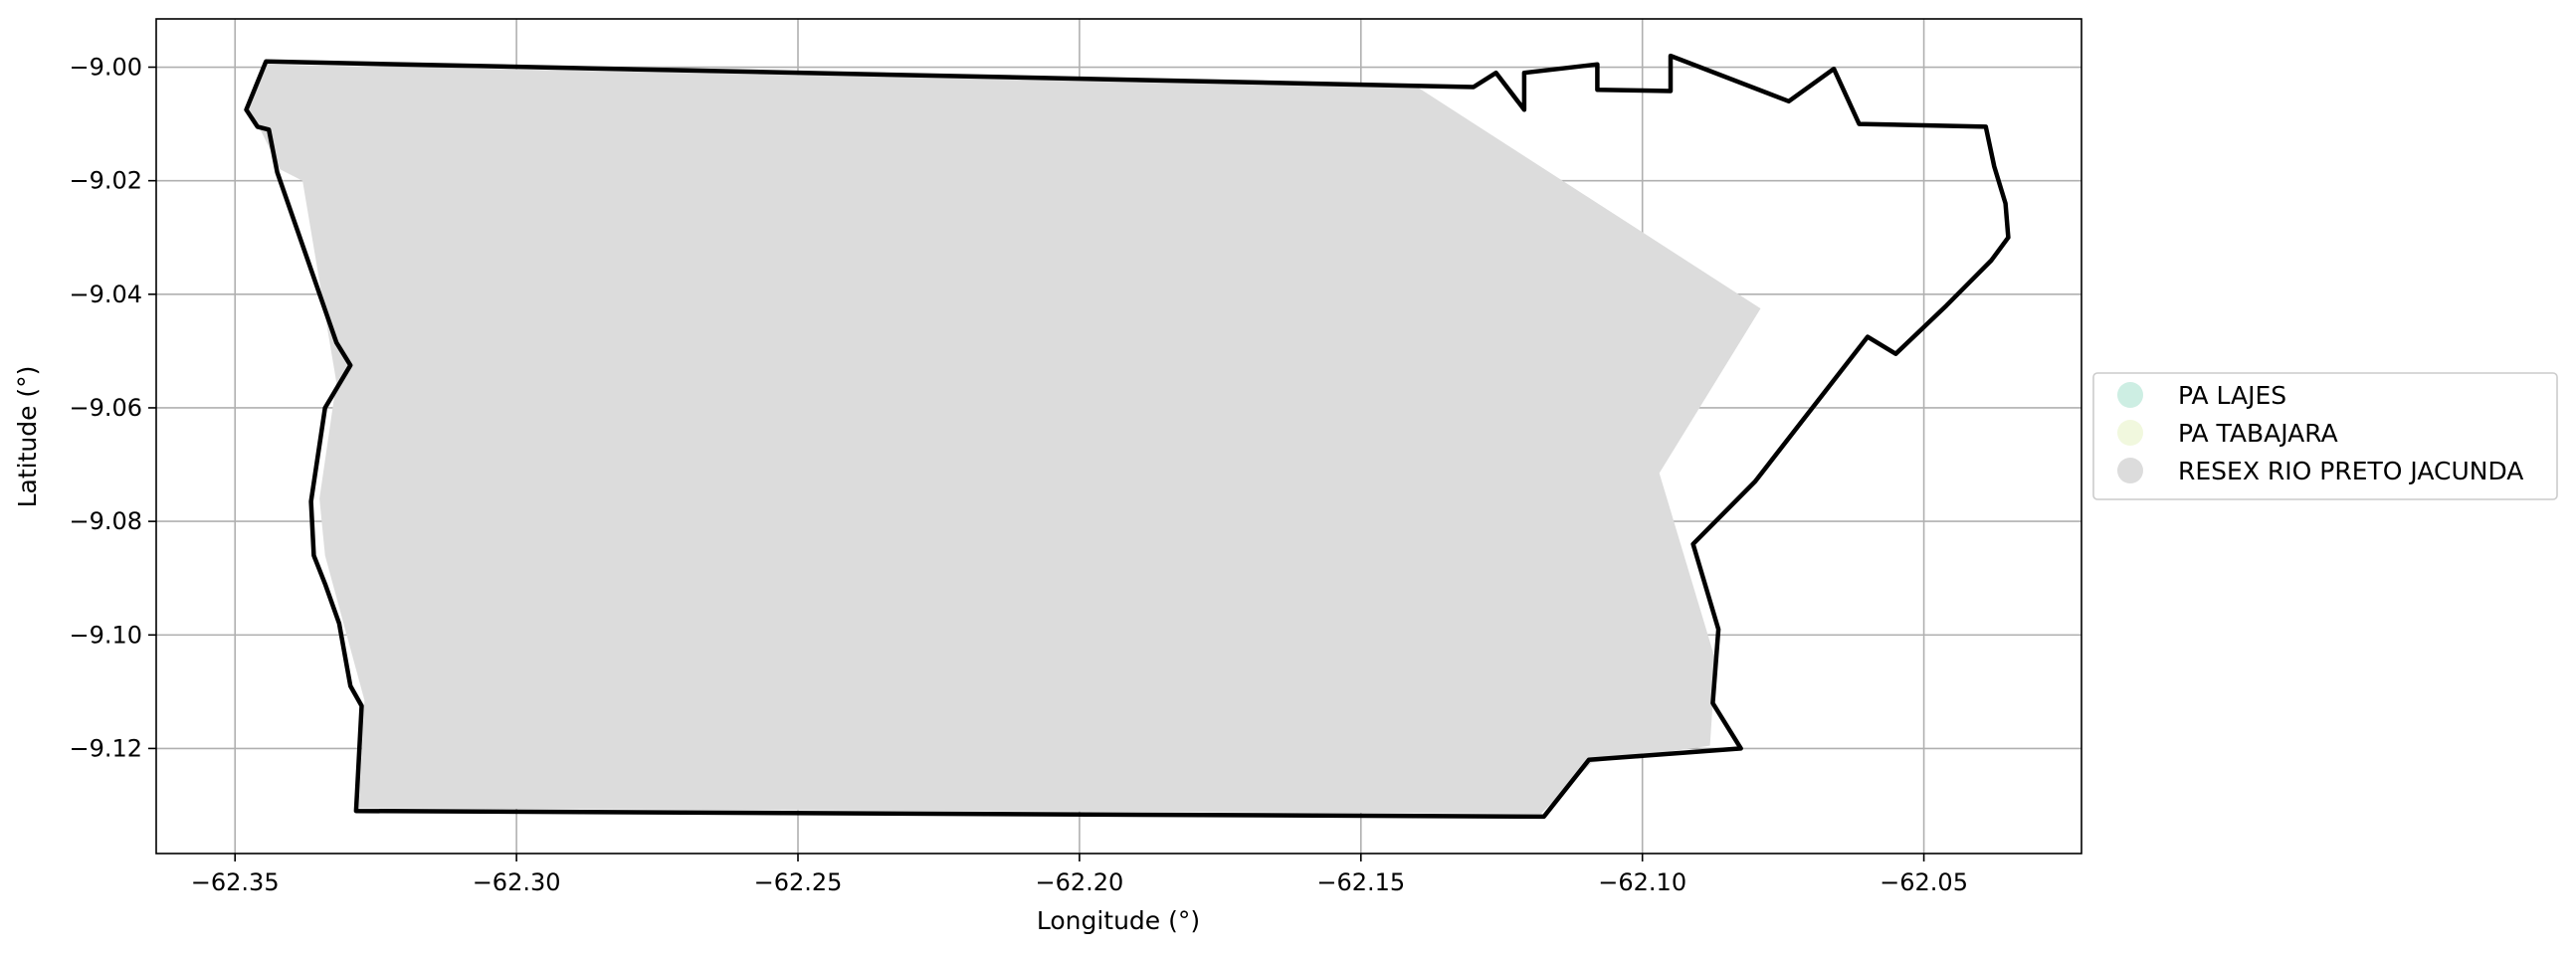  Describe the element at coordinates (105, 635) in the screenshot. I see `y-tick-label: −9.10` at that location.